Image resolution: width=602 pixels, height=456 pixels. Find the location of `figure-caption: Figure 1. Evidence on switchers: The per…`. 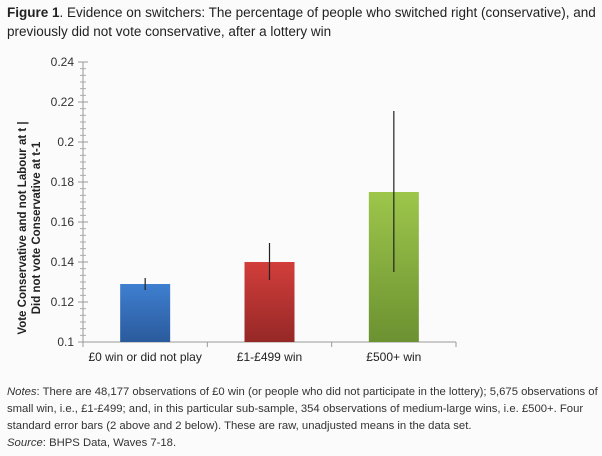

figure-caption: Figure 1. Evidence on switchers: The per… is located at coordinates (302, 22).